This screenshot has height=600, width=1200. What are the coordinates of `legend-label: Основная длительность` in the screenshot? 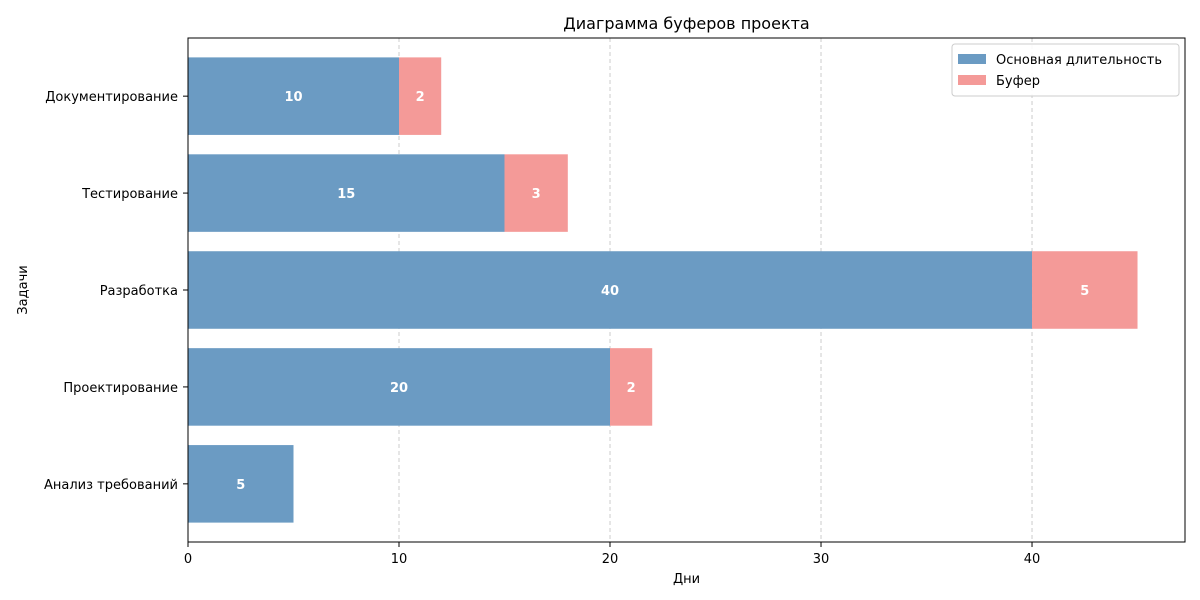 It's located at (1079, 60).